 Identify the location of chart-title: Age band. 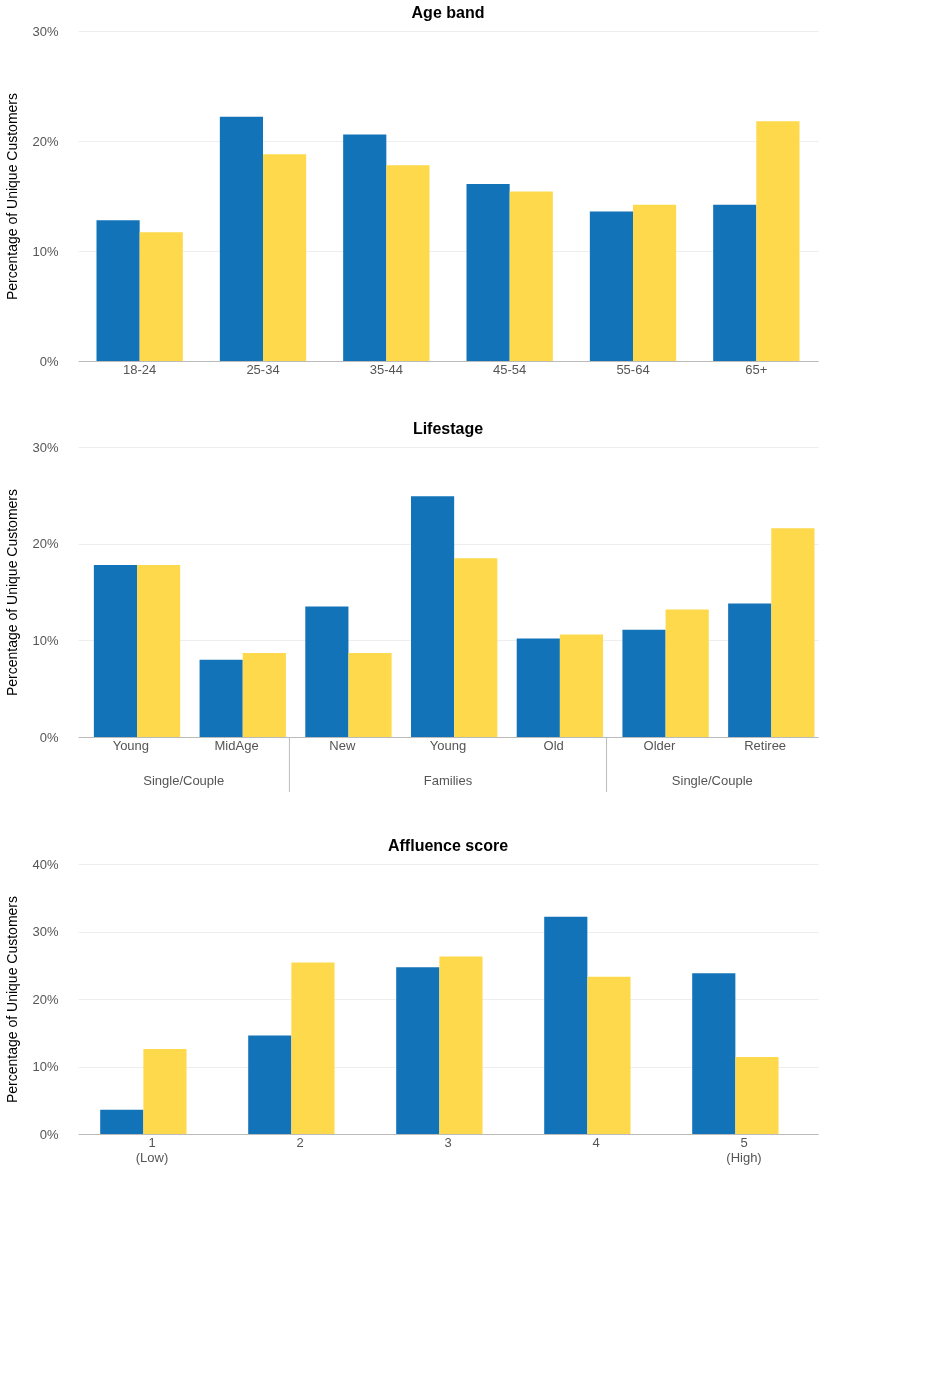
(448, 12).